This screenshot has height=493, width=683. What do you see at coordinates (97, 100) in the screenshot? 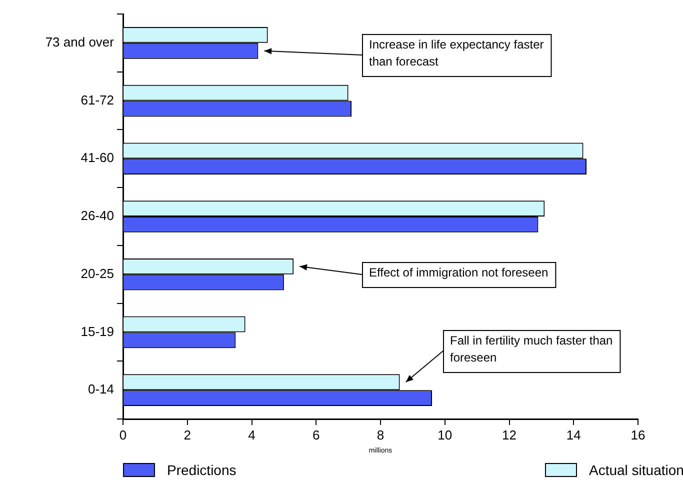
I see `y-tick-label: 61-72` at bounding box center [97, 100].